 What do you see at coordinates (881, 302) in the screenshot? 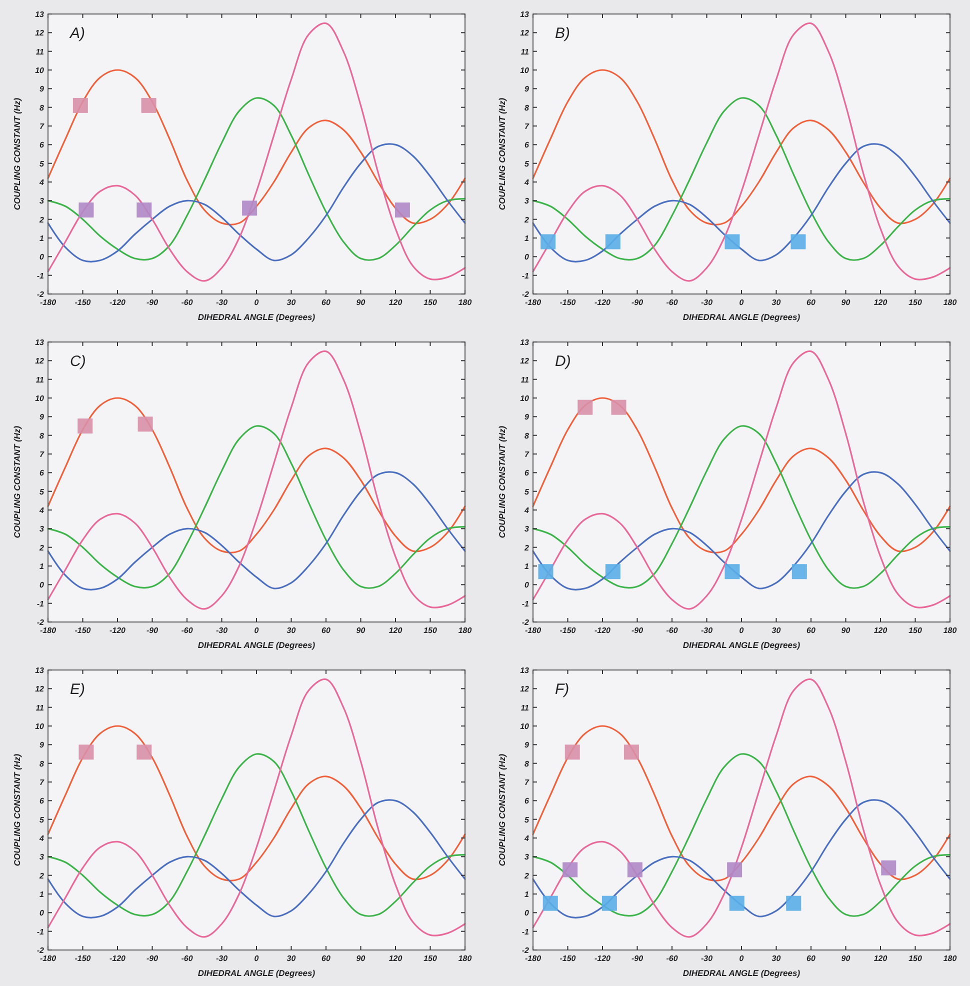
I see `x-tick-label: 120` at bounding box center [881, 302].